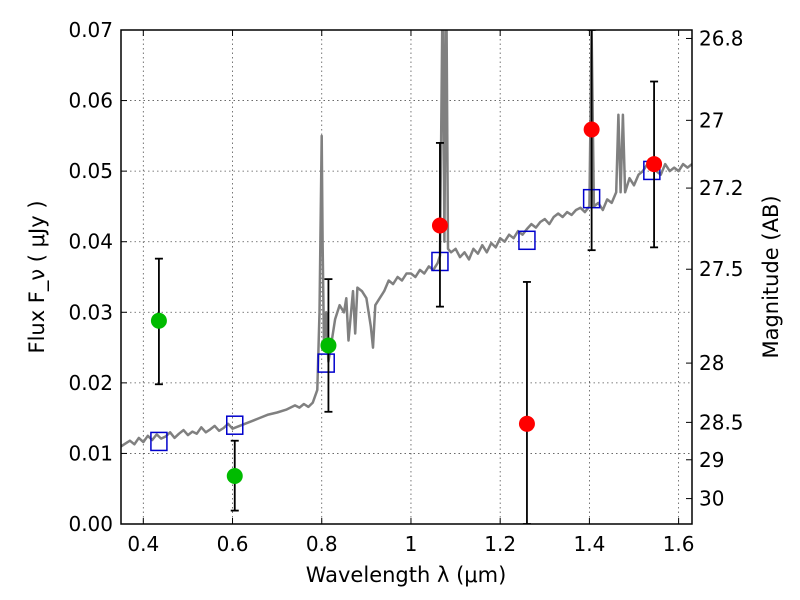  I want to click on y2-tick-label: 27, so click(711, 120).